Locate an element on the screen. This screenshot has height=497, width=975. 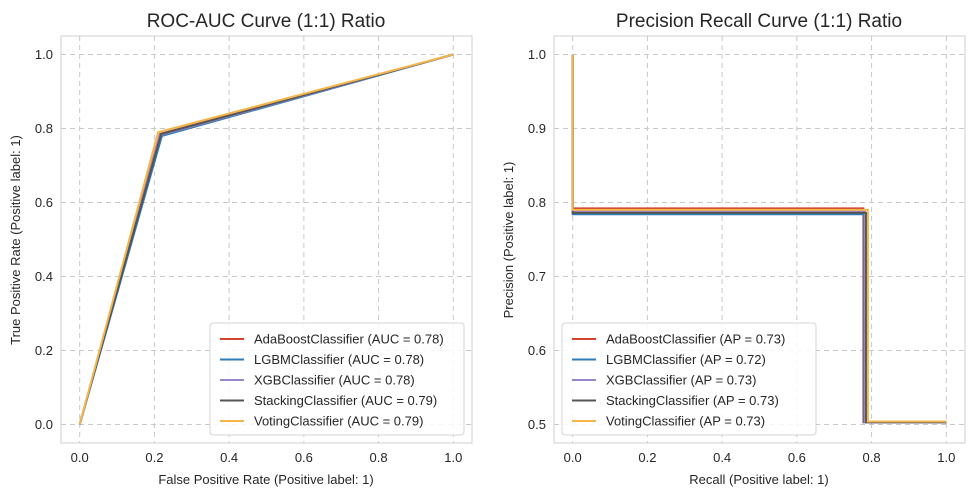
y-axis-label: True Positive Rate (Positive label: 1) is located at coordinates (15, 240).